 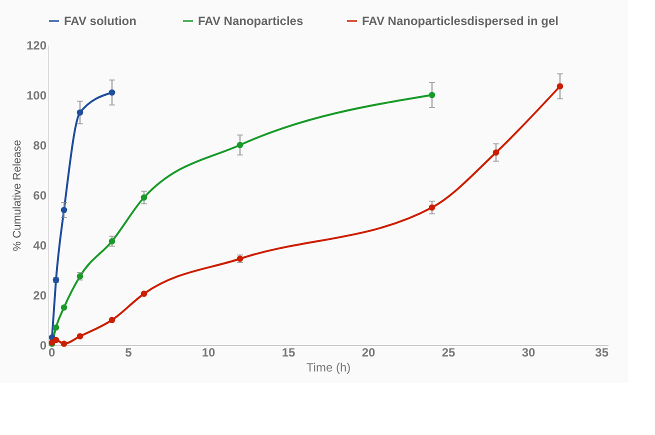 What do you see at coordinates (36, 95) in the screenshot?
I see `y-tick-label: 100` at bounding box center [36, 95].